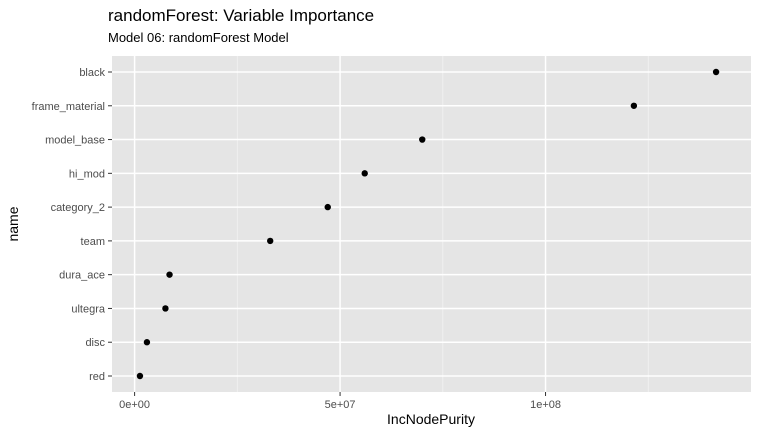 The width and height of the screenshot is (757, 434). What do you see at coordinates (198, 37) in the screenshot?
I see `chart-subtitle: Model 06: randomForest Model` at bounding box center [198, 37].